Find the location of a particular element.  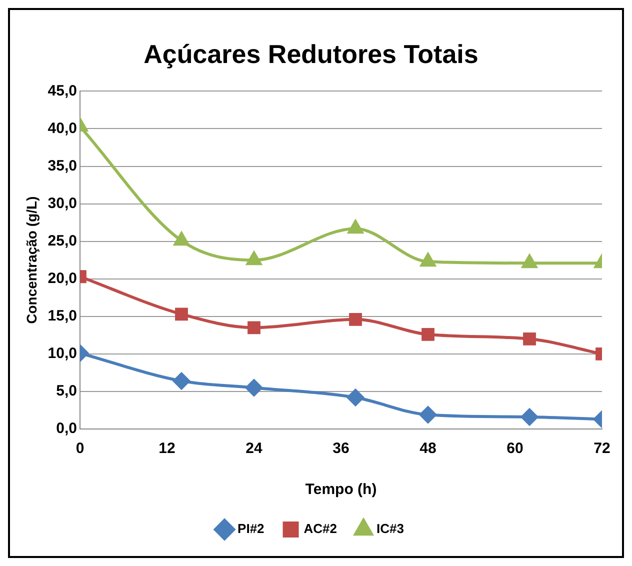

x-tick-label: 72 is located at coordinates (602, 449).